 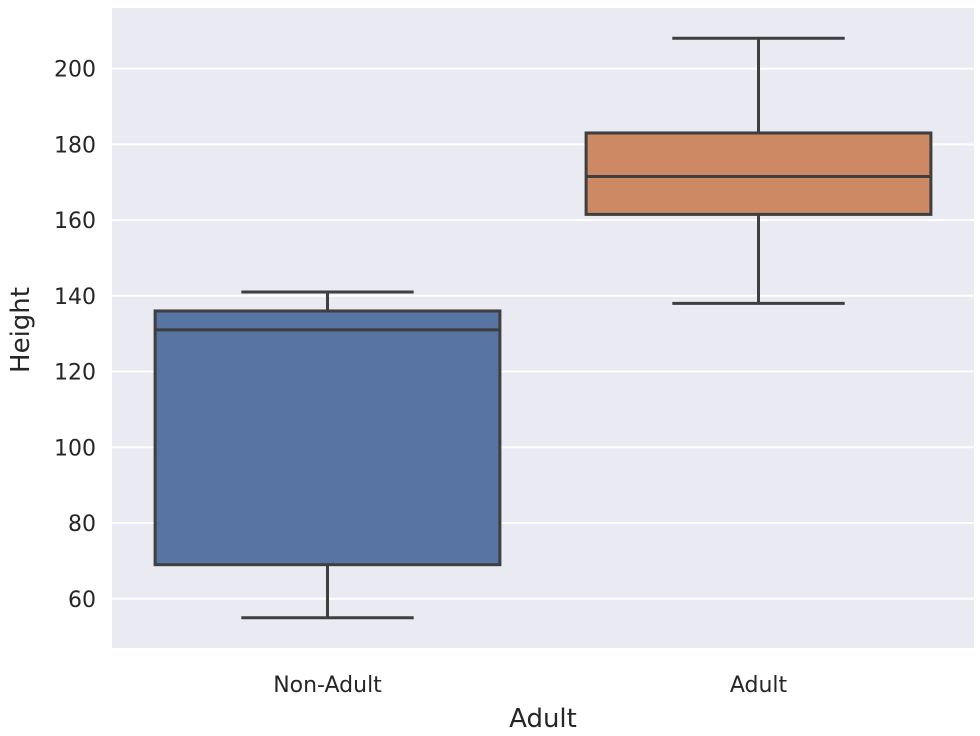 I want to click on y-tick-label: 140, so click(x=75, y=297).